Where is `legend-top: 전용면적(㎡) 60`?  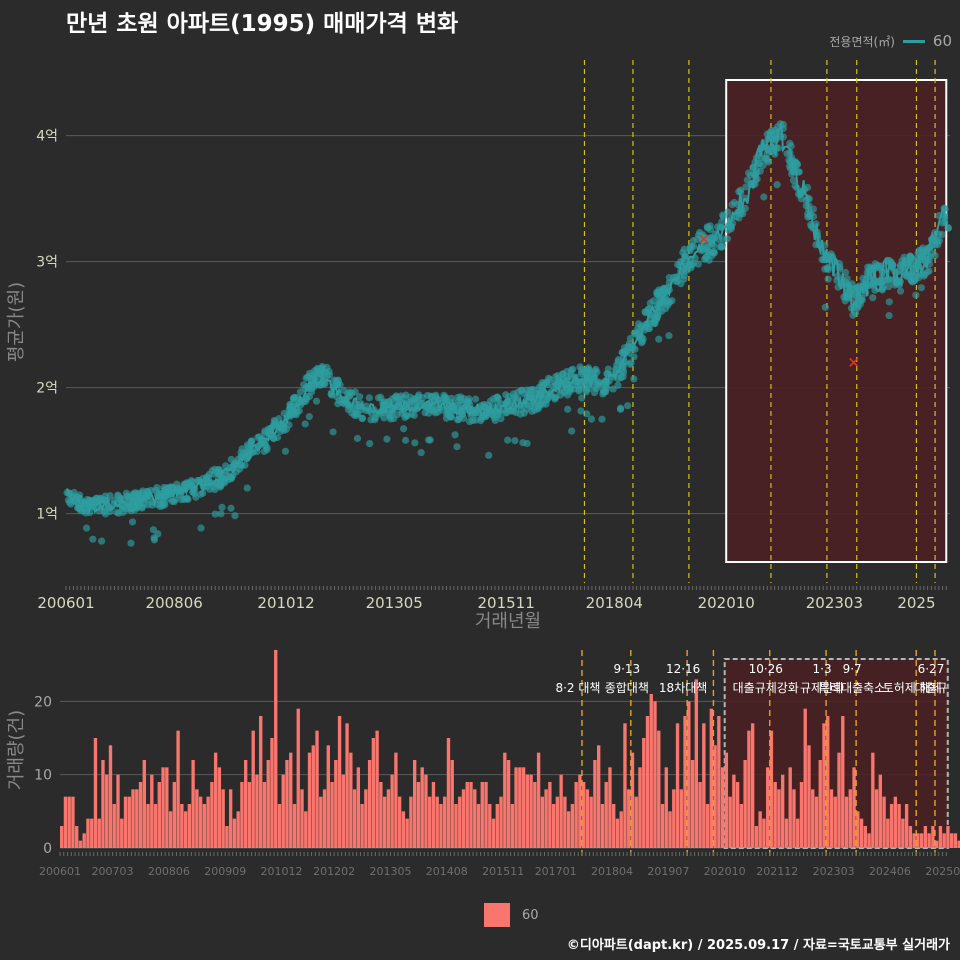
legend-top: 전용면적(㎡) 60 is located at coordinates (890, 41).